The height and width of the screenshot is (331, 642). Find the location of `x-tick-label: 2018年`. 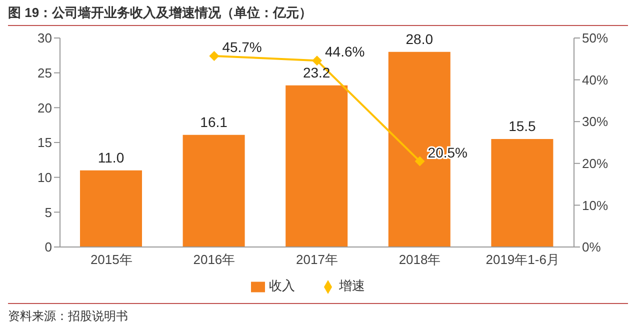

x-tick-label: 2018年 is located at coordinates (419, 260).